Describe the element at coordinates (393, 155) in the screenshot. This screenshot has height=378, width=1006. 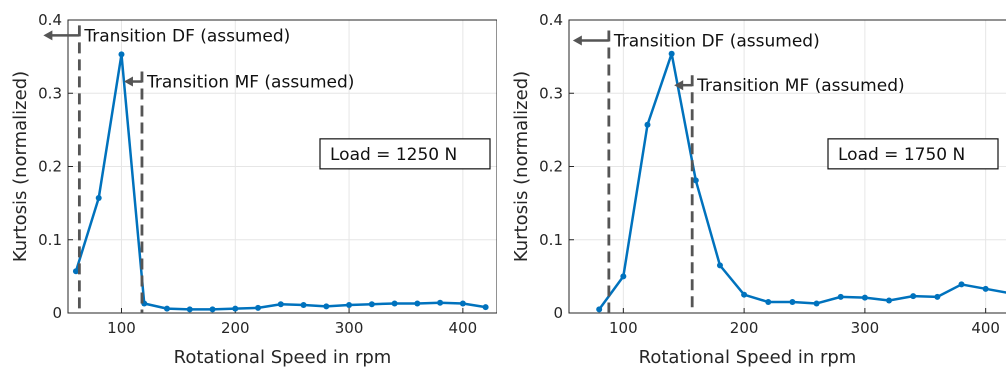
I see `load-annotation-text: Load = 1250 N` at that location.